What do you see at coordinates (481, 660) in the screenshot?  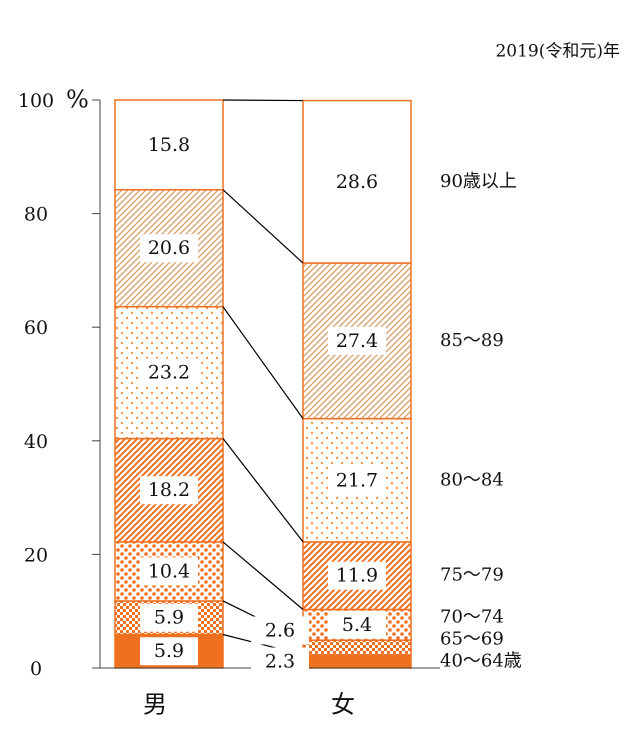 I see `legend-label: 40〜64歳` at bounding box center [481, 660].